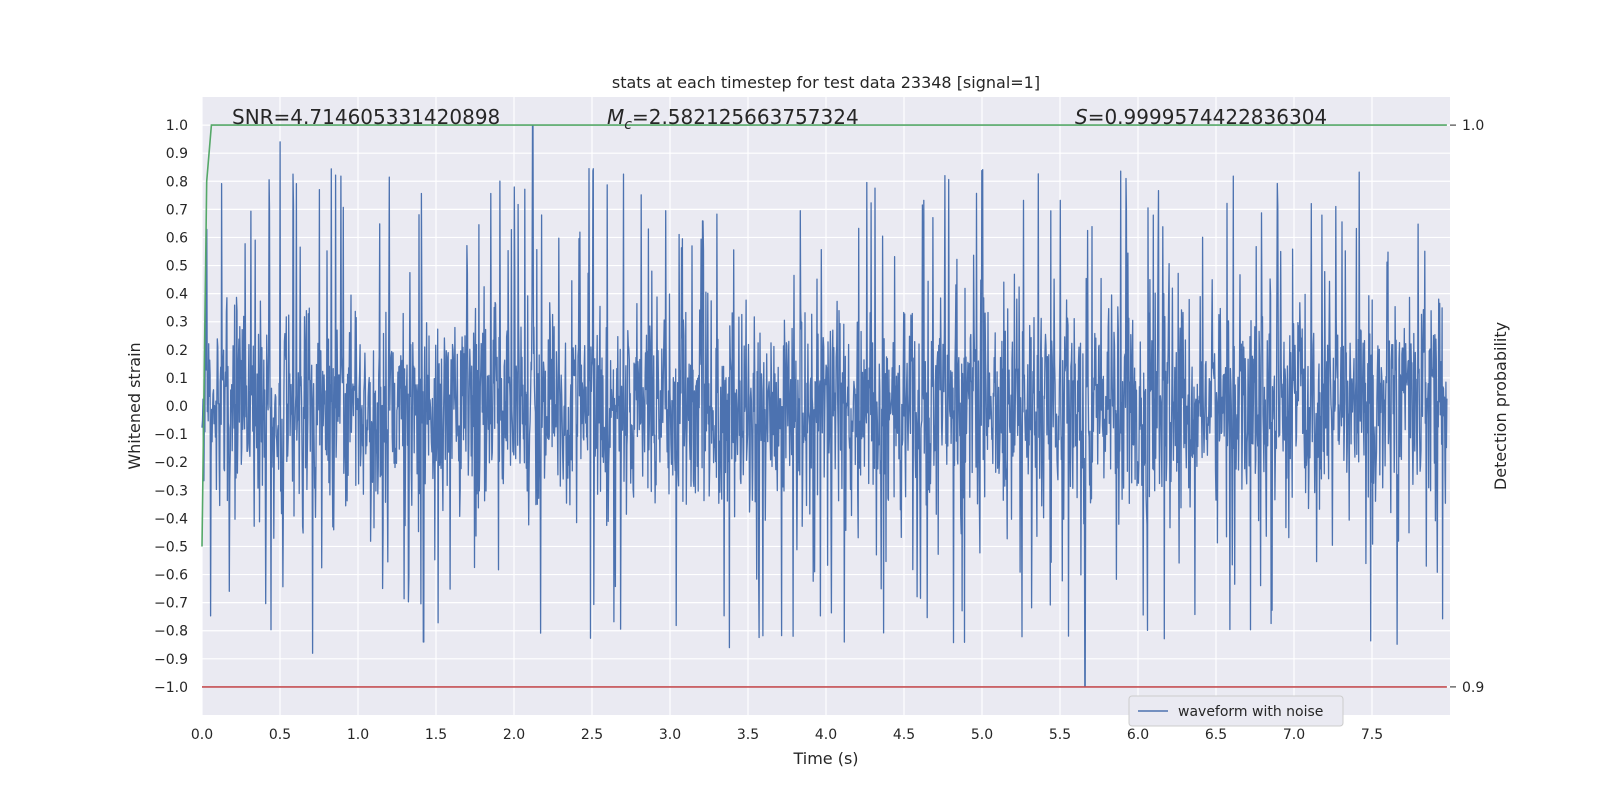  I want to click on legend-box, so click(1236, 711).